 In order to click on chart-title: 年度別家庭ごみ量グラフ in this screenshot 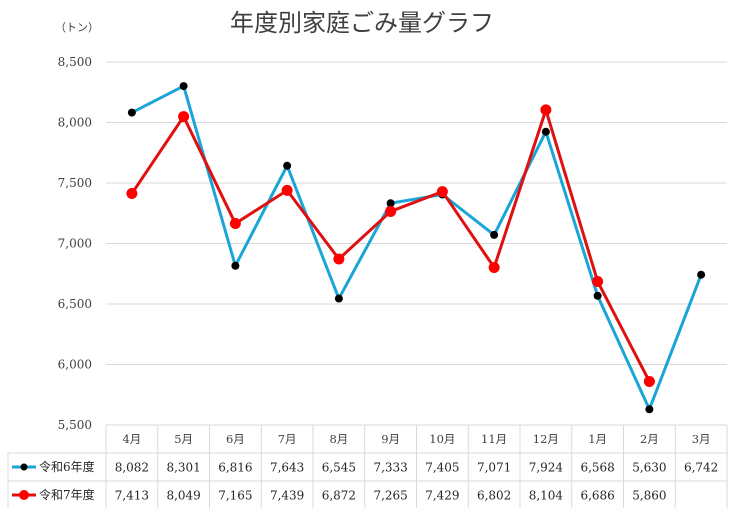, I will do `click(362, 23)`.